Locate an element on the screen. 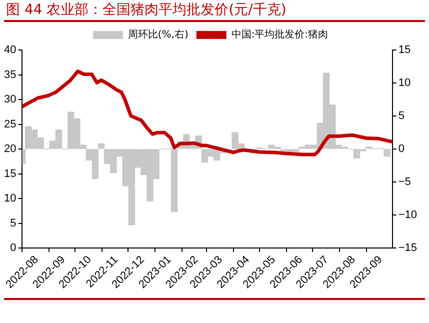 The width and height of the screenshot is (429, 323). y-tick-label: 15 is located at coordinates (10, 174).